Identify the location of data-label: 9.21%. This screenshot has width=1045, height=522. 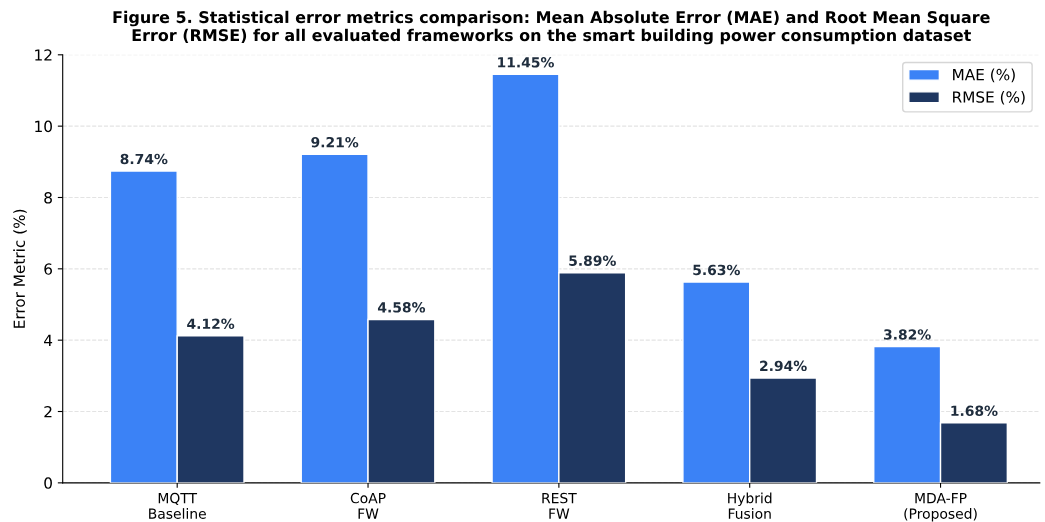
(335, 142).